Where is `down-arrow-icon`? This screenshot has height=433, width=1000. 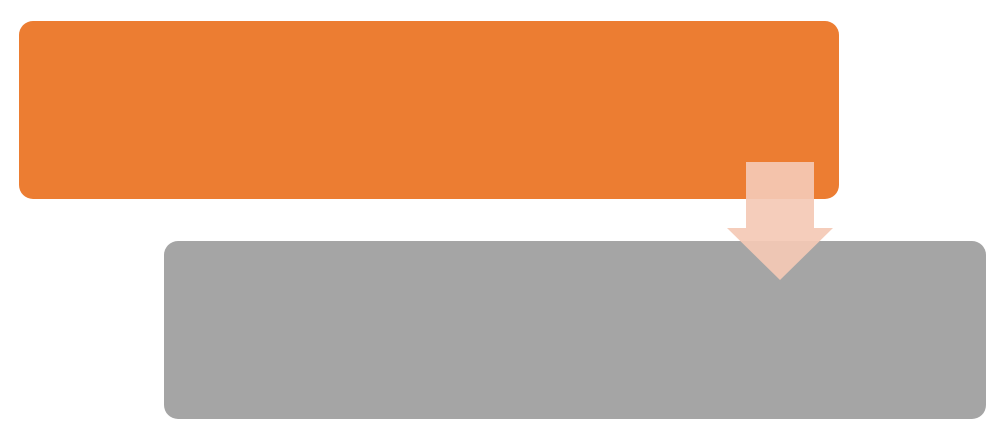
down-arrow-icon is located at coordinates (780, 221).